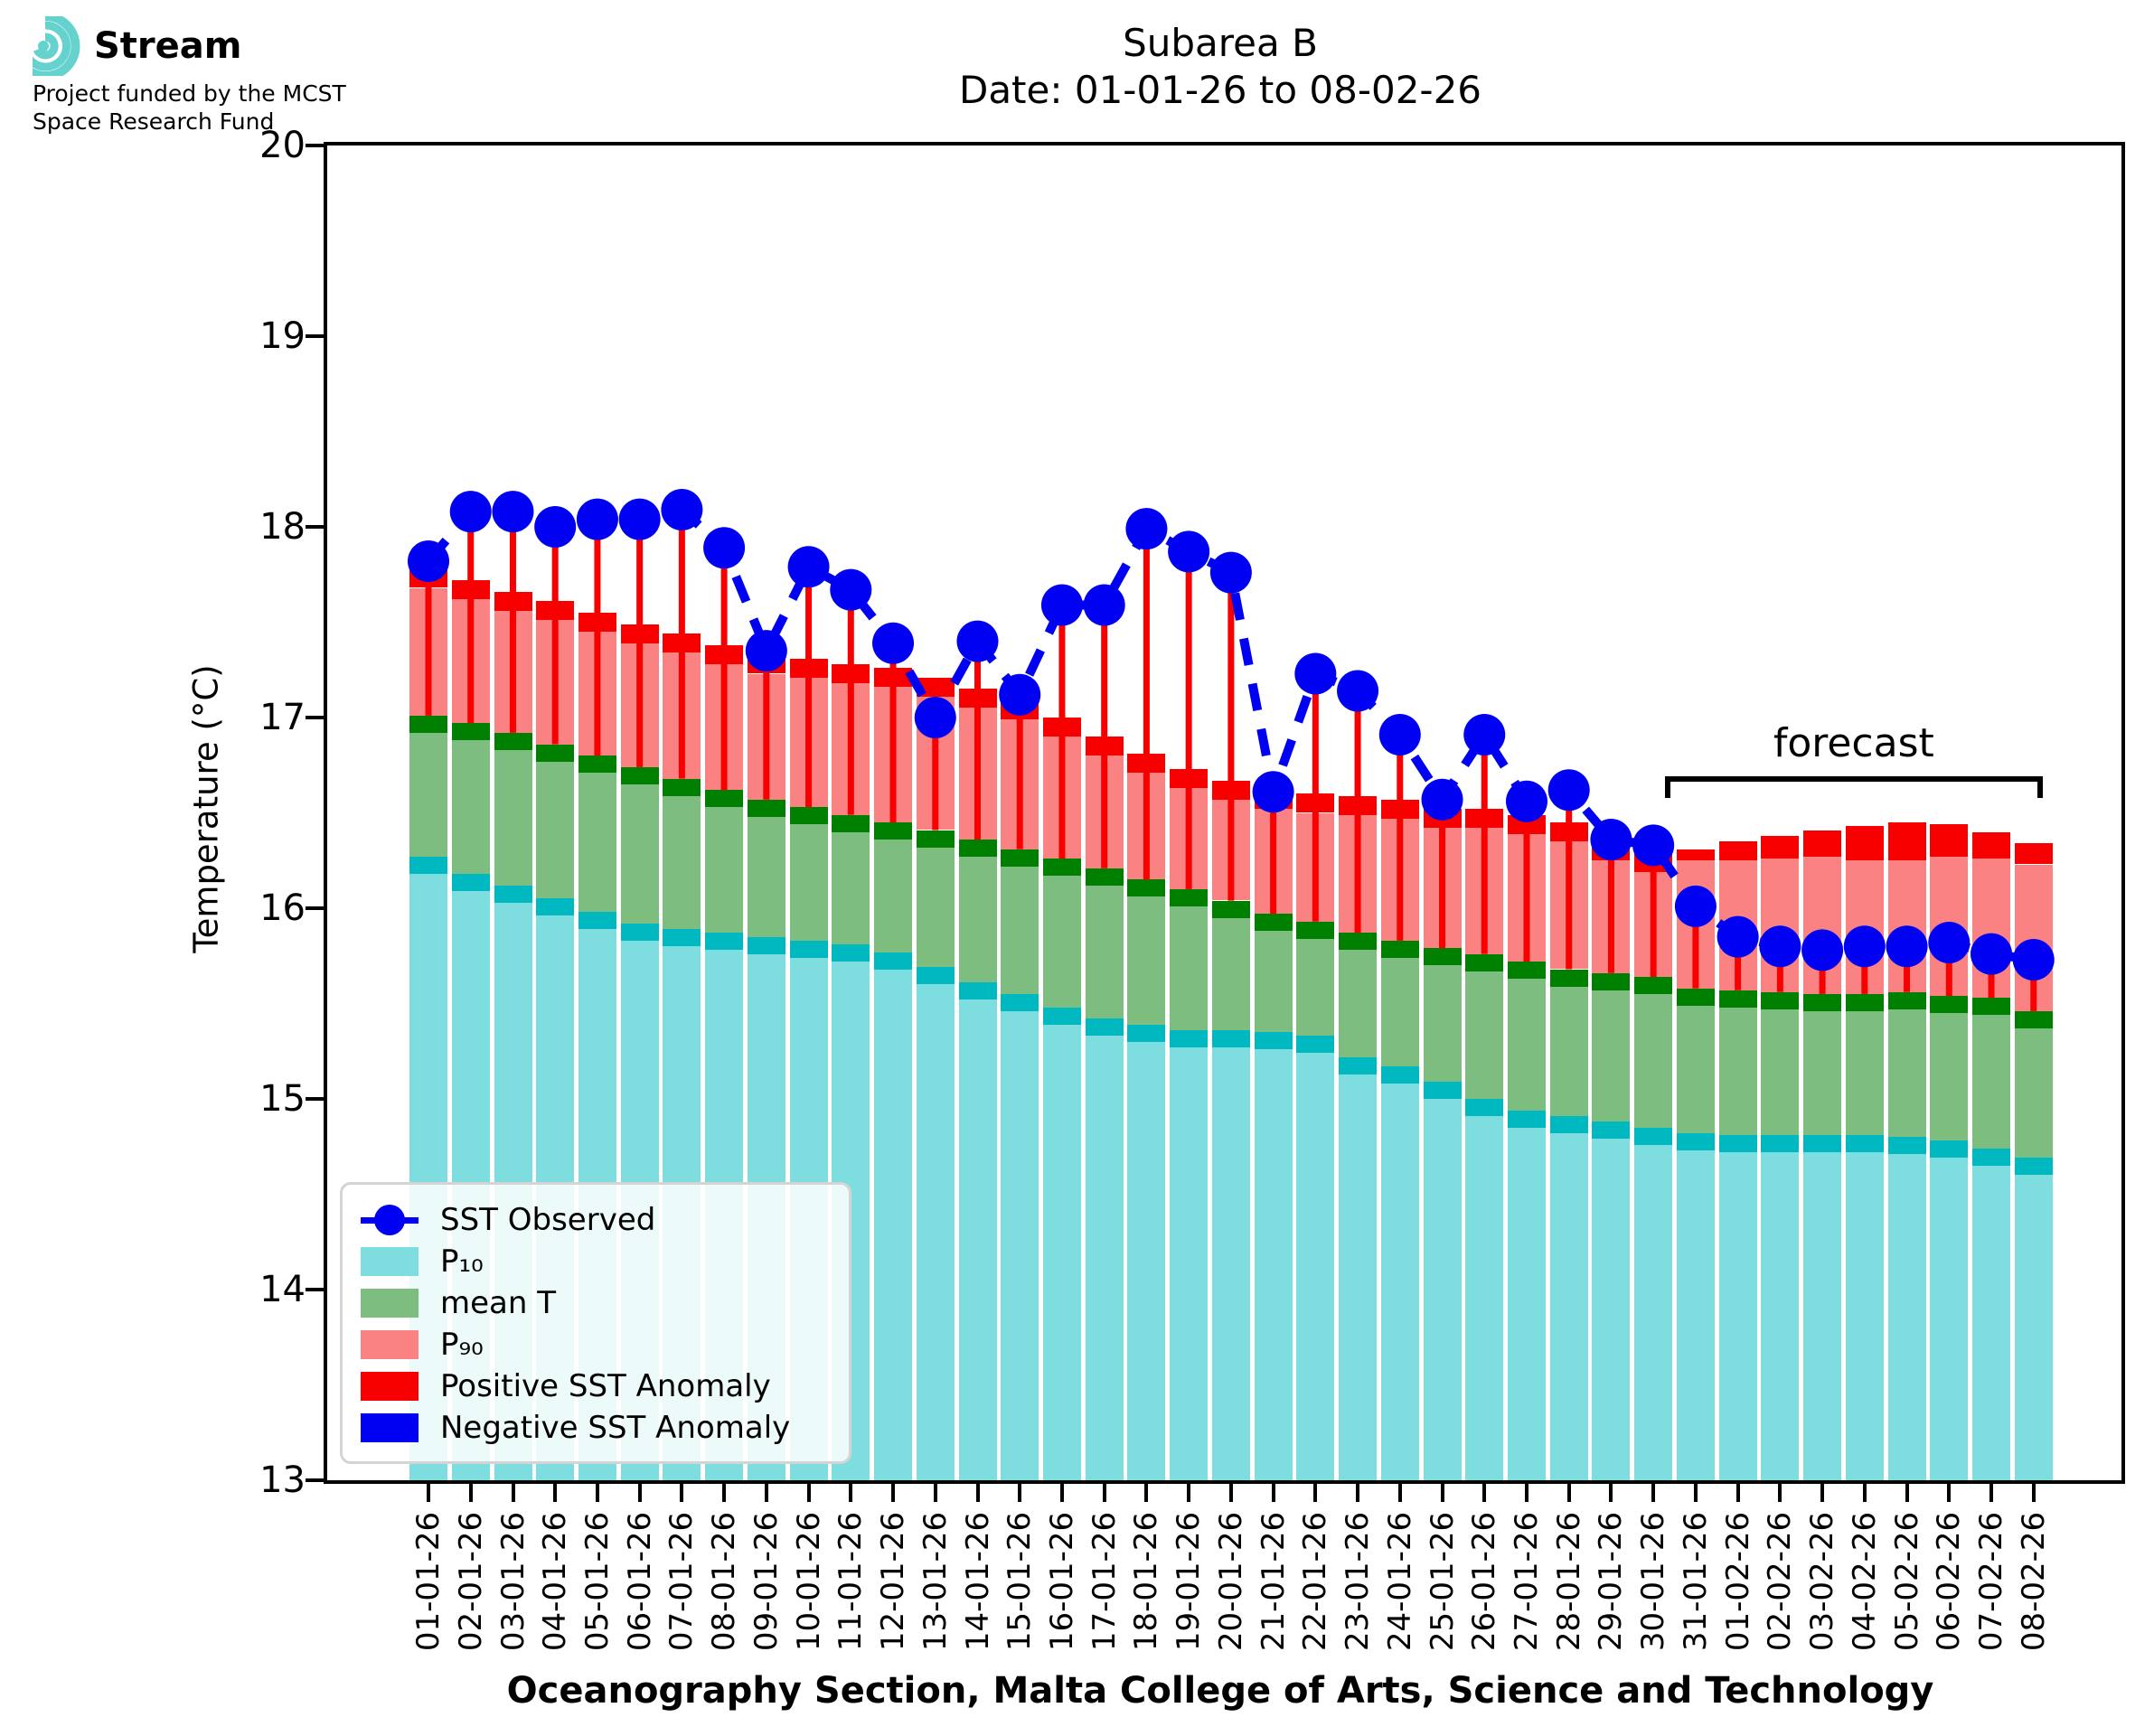 This screenshot has width=2154, height=1736. Describe the element at coordinates (596, 1345) in the screenshot. I see `legend-item: P₉₀` at that location.